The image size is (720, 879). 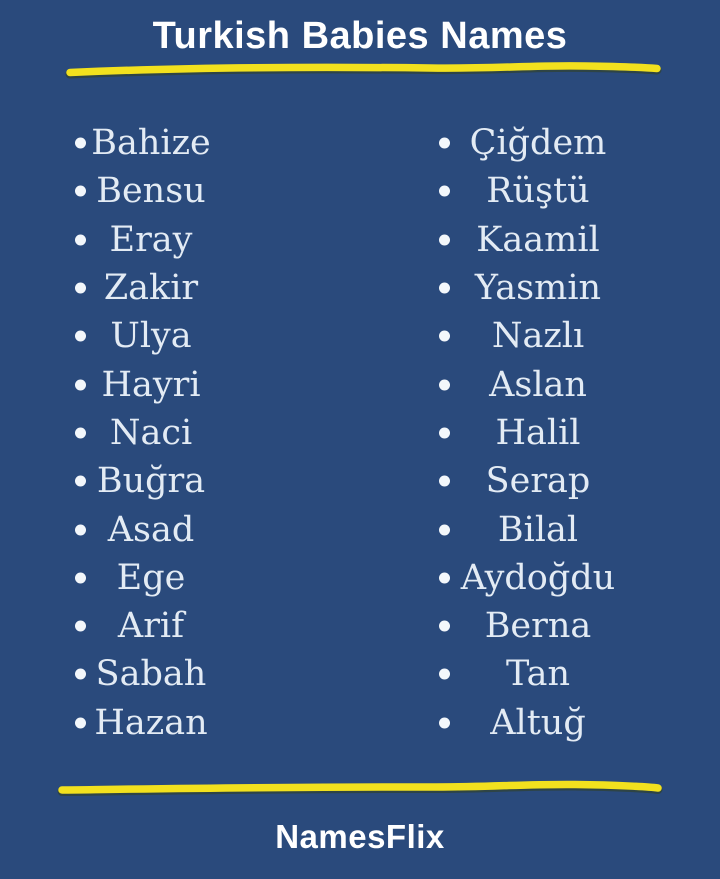 I want to click on list-item: Serap, so click(x=538, y=481).